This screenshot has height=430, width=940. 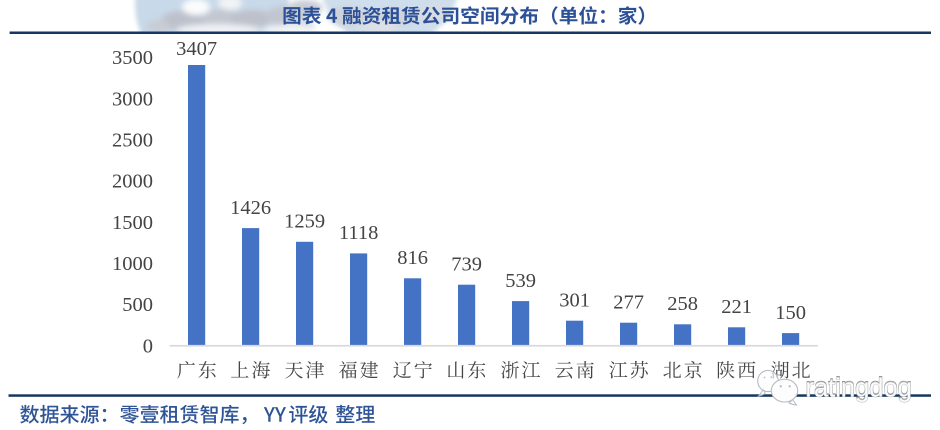 What do you see at coordinates (132, 58) in the screenshot?
I see `svg-text: 3500` at bounding box center [132, 58].